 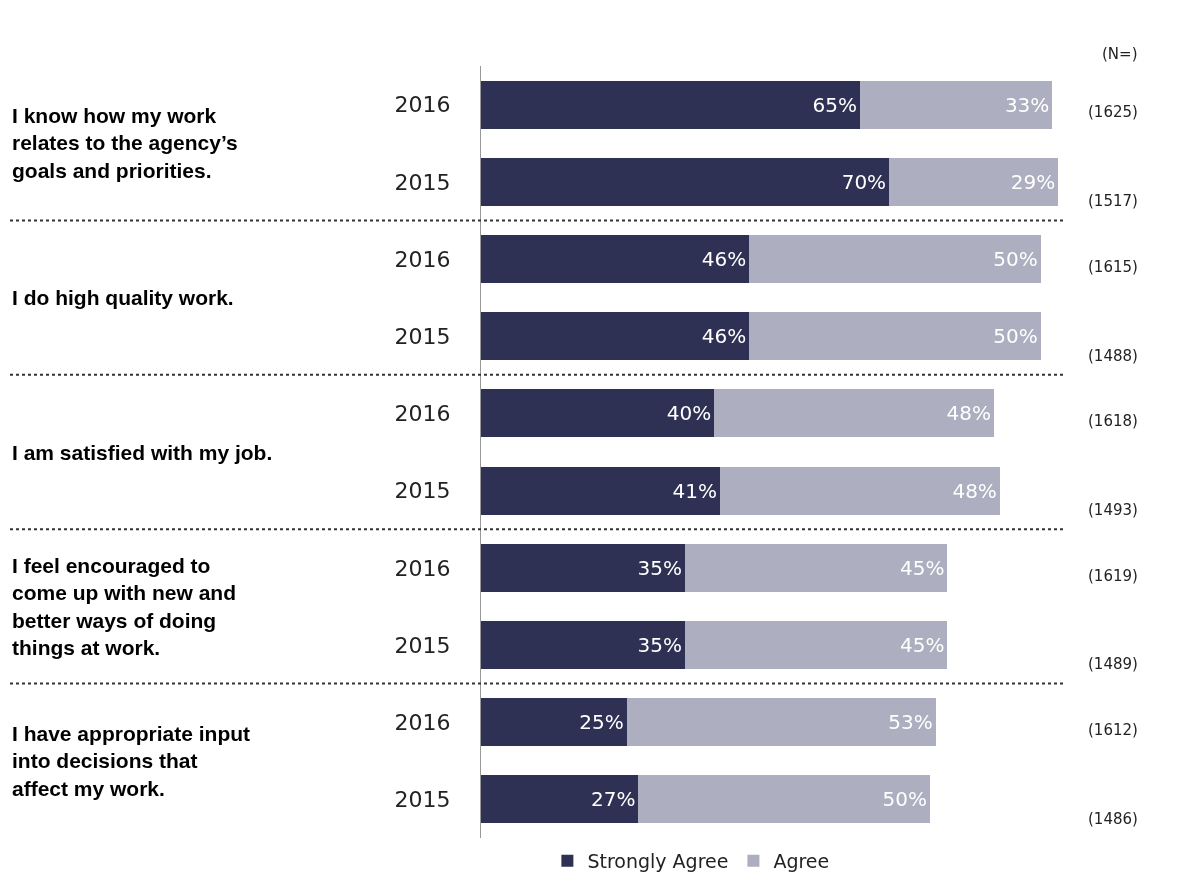 What do you see at coordinates (834, 104) in the screenshot?
I see `data-label: 65%` at bounding box center [834, 104].